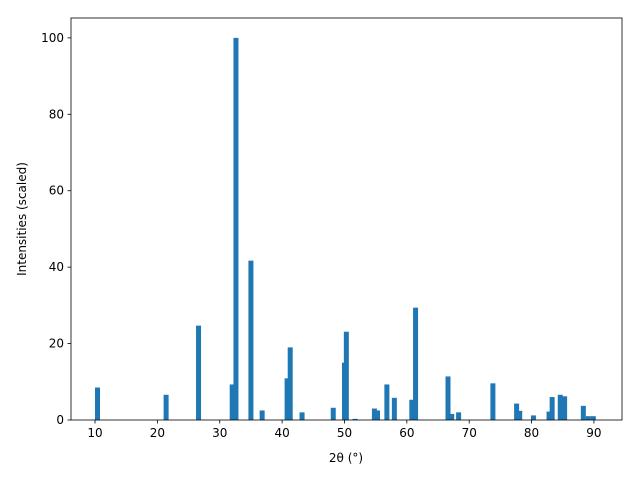  I want to click on y-tick-label: 40, so click(56, 267).